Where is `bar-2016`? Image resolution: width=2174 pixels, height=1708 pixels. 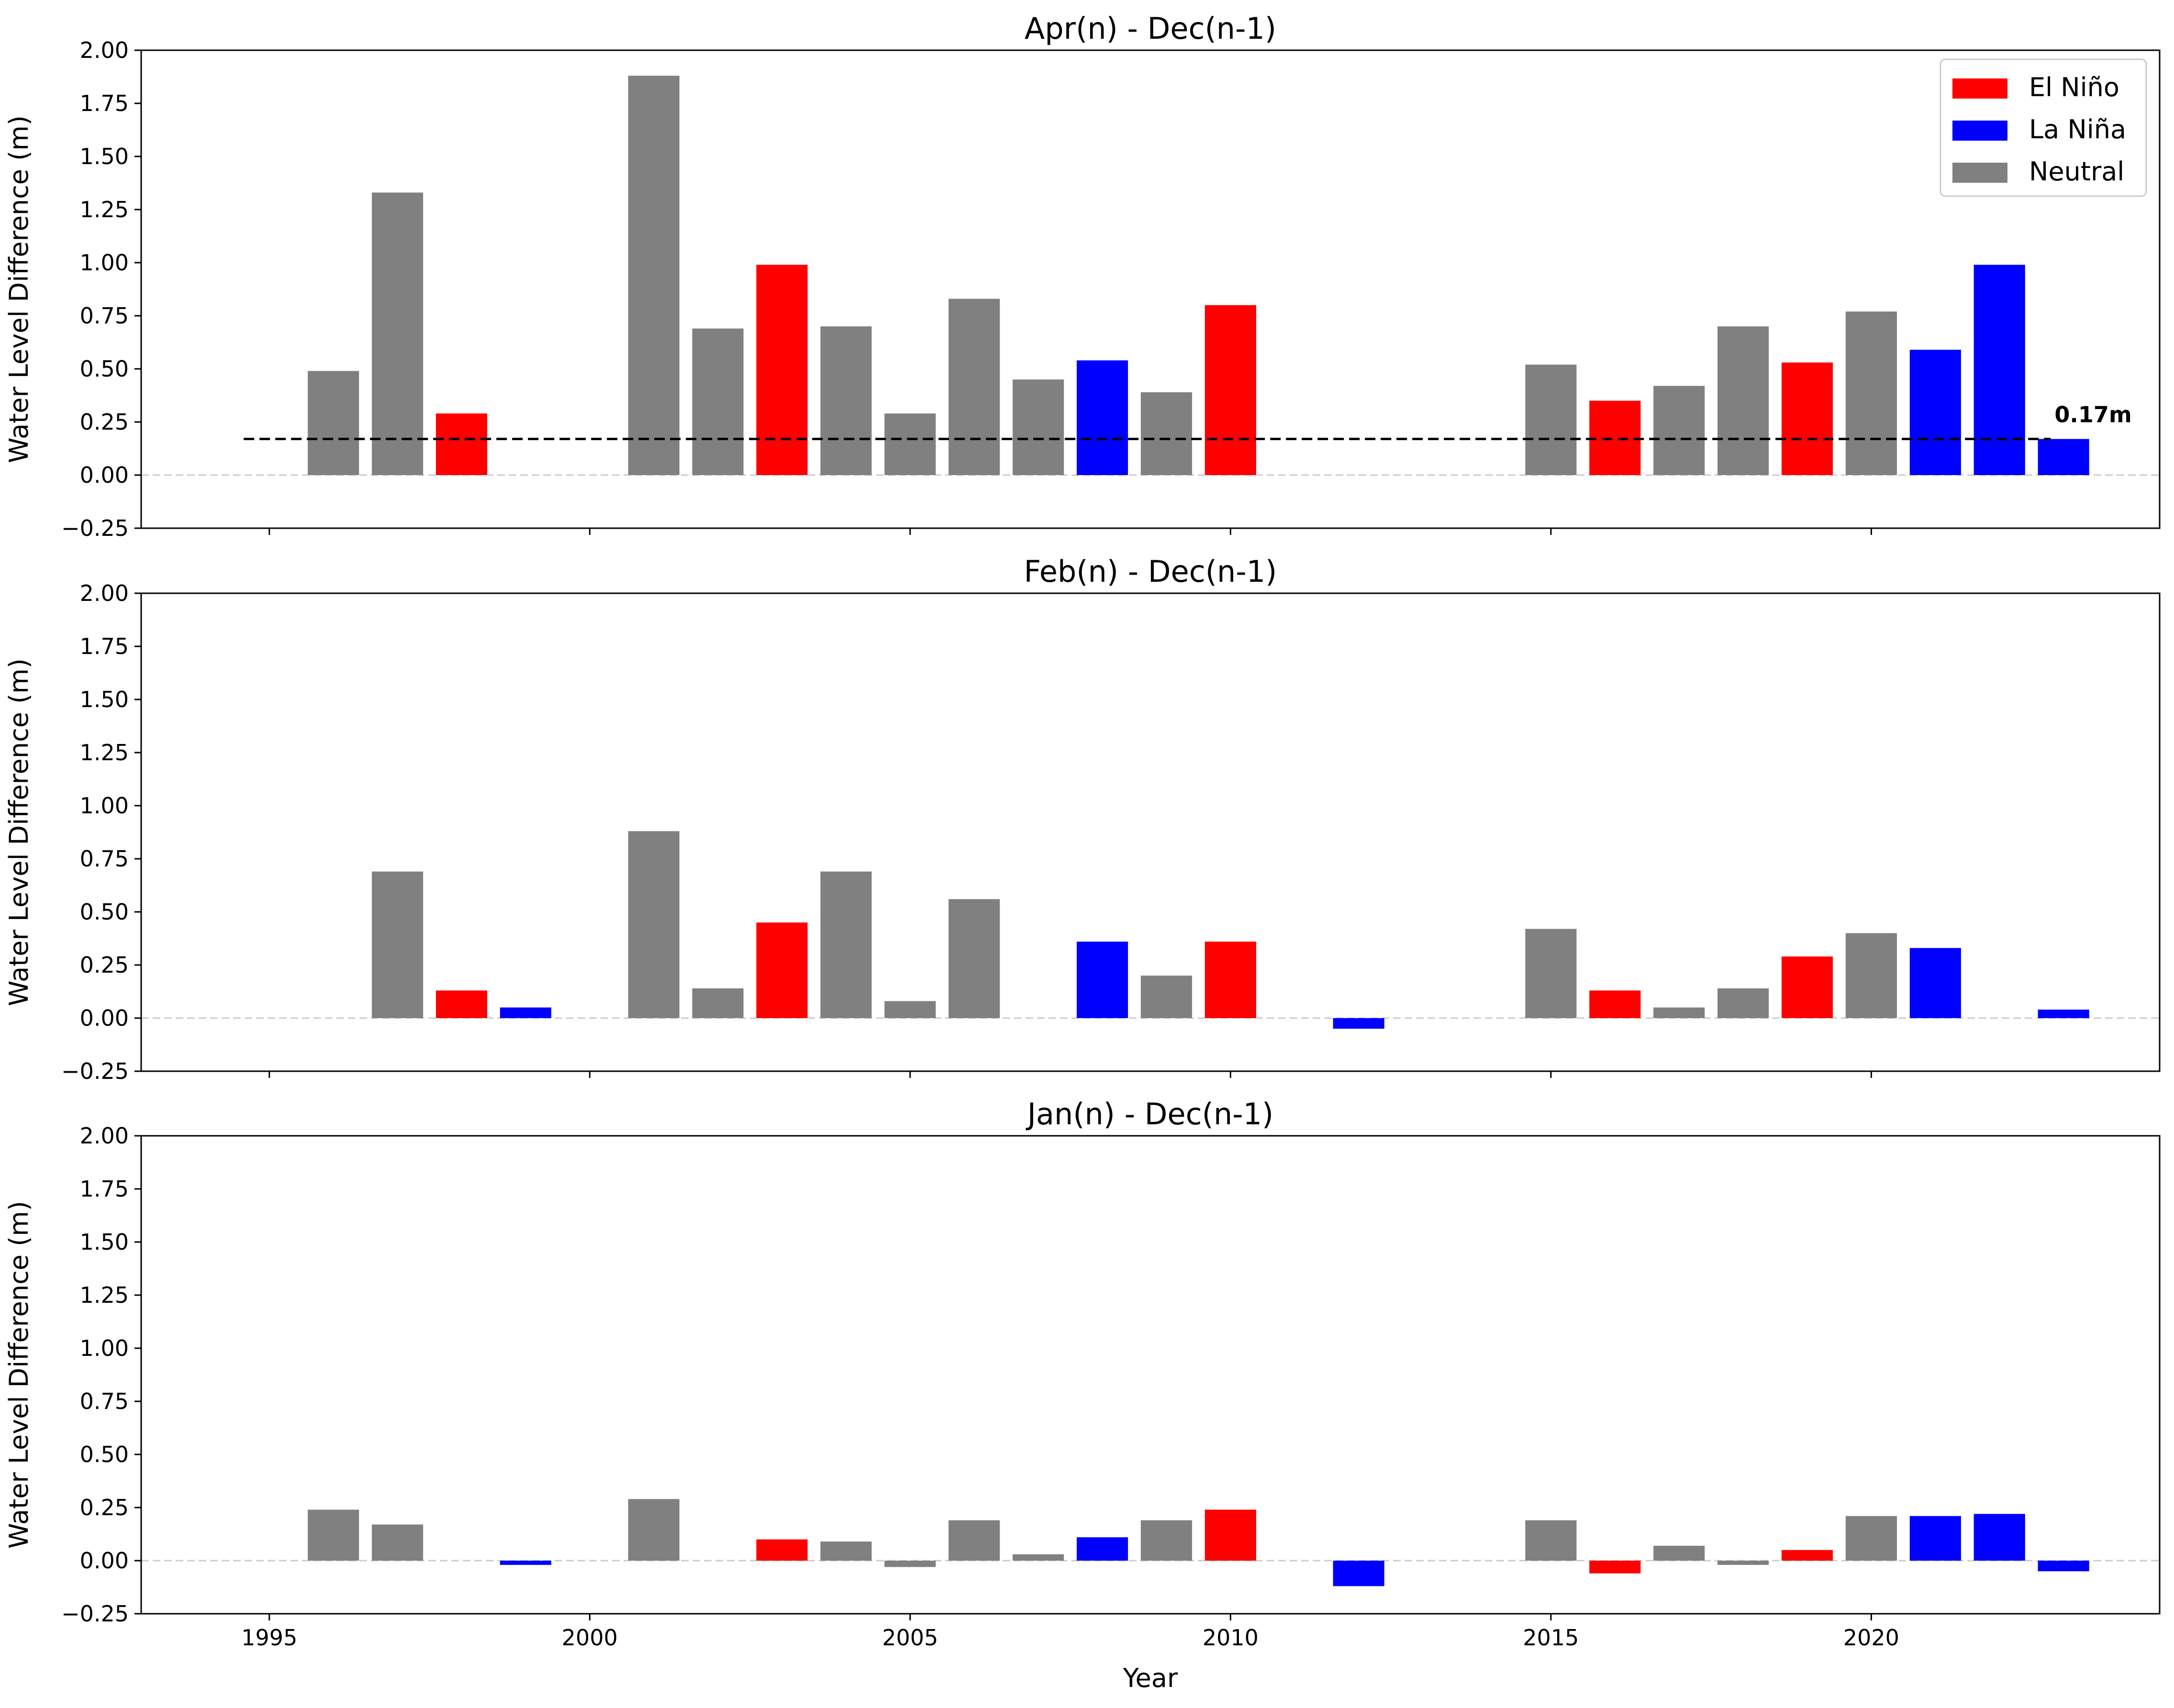
bar-2016 is located at coordinates (1615, 1004).